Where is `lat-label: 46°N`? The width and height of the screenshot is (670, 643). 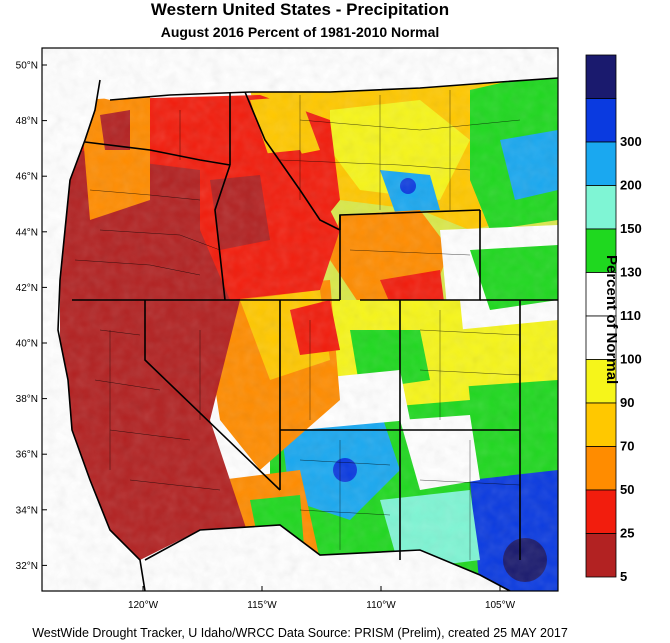
lat-label: 46°N is located at coordinates (27, 177).